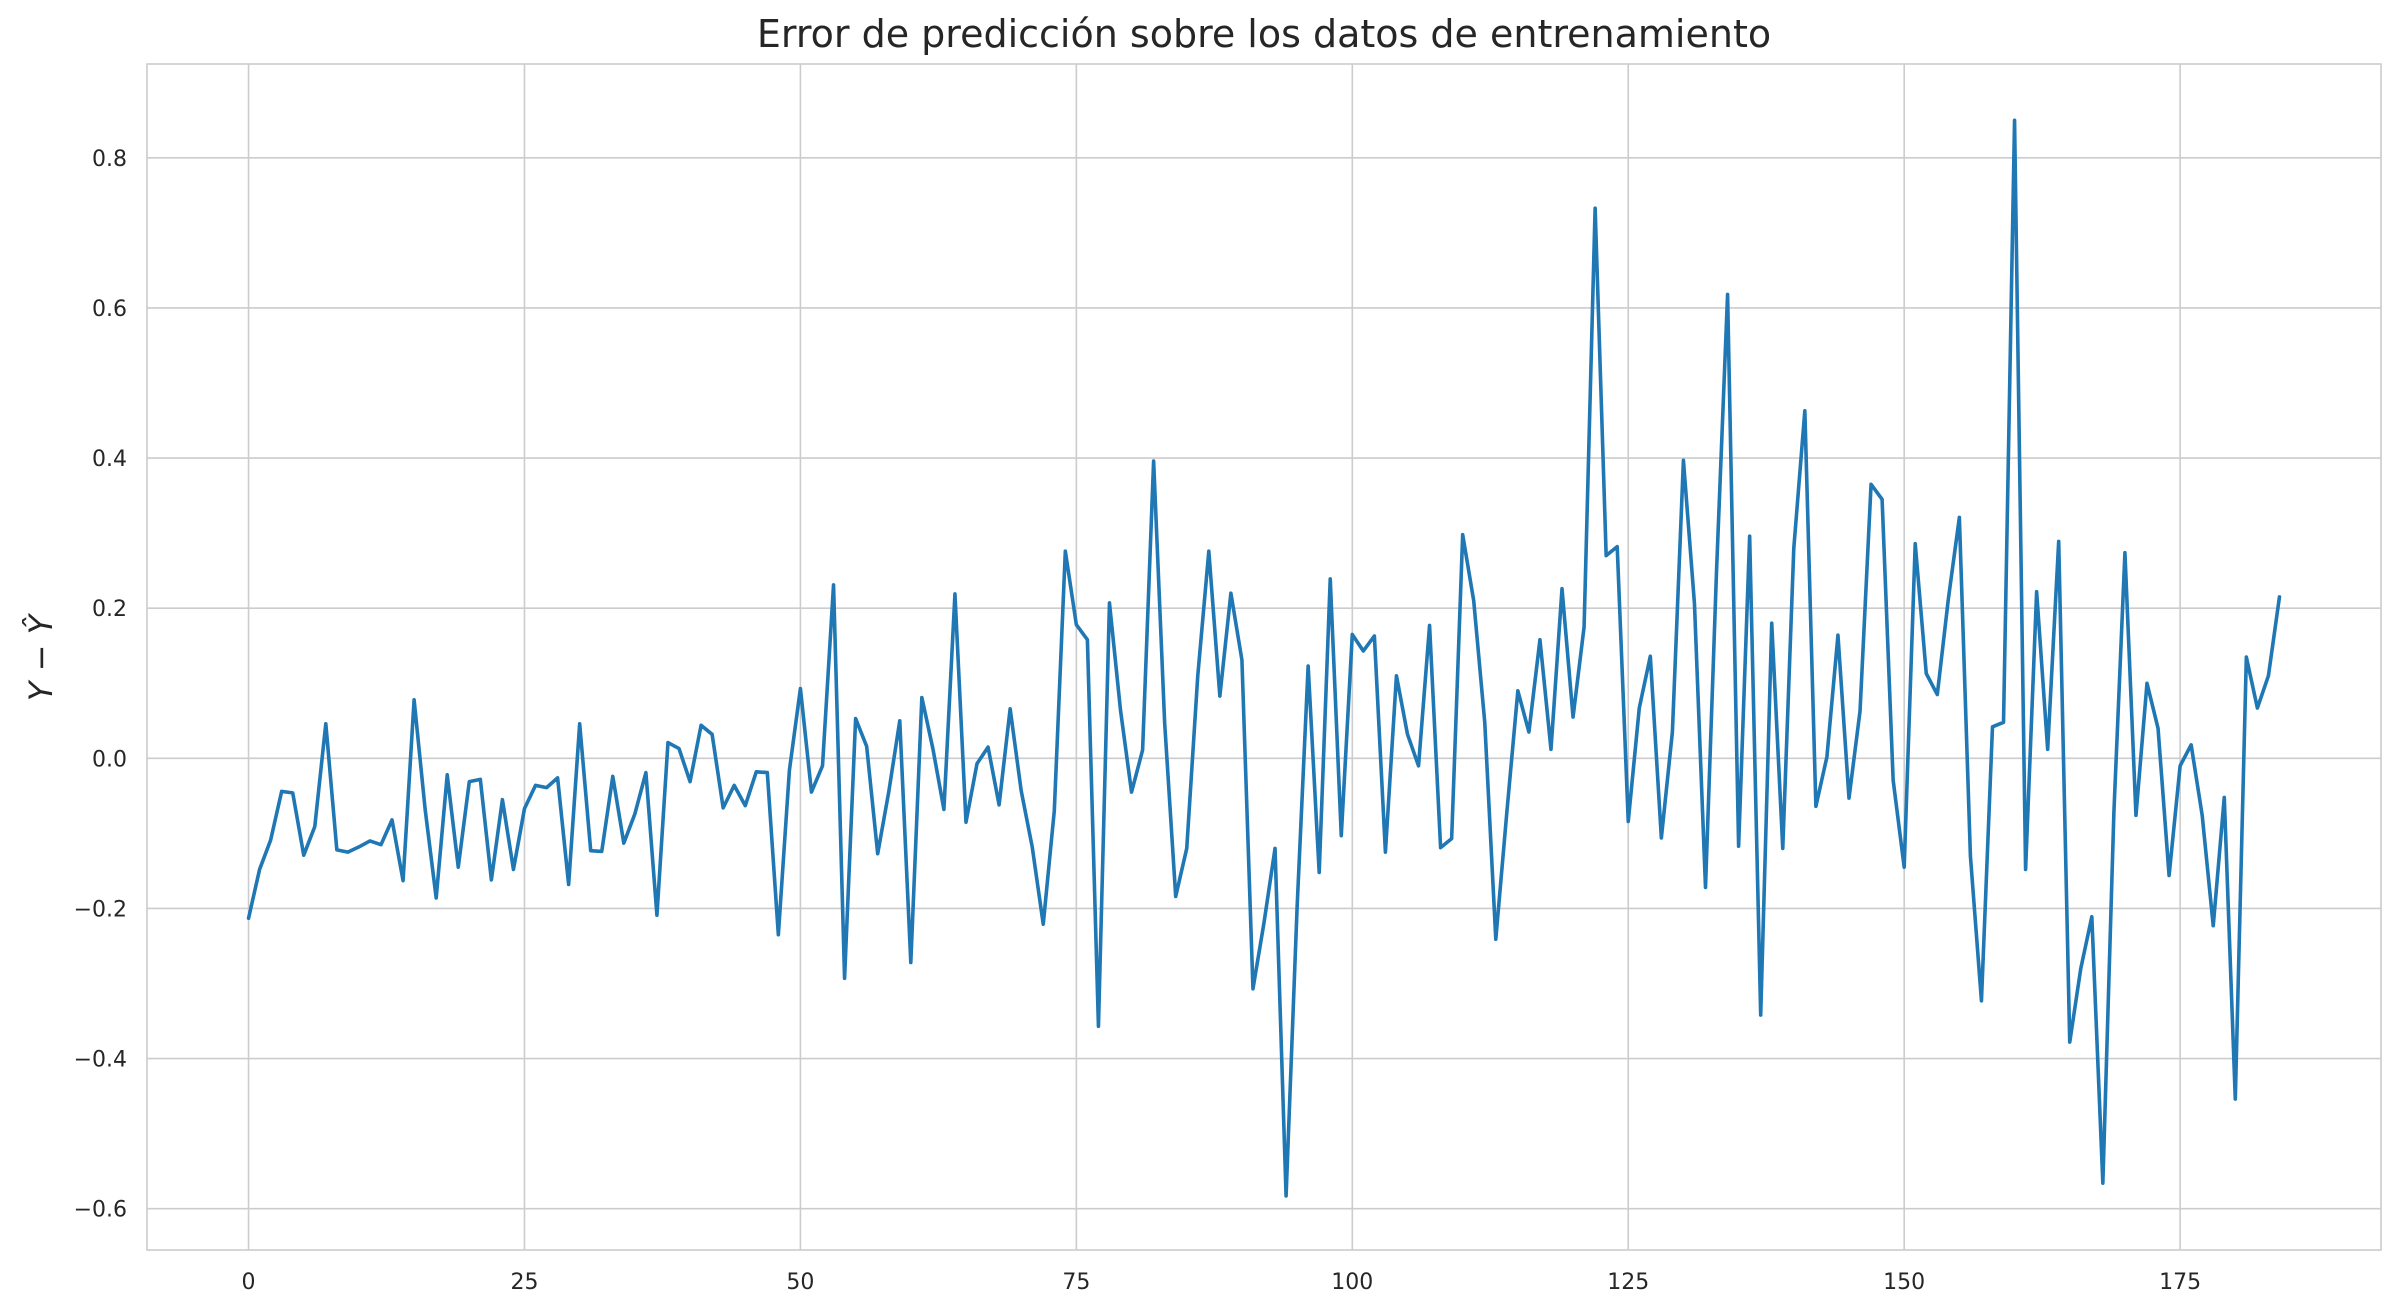 Image resolution: width=2396 pixels, height=1314 pixels. I want to click on x-tick-label: 0, so click(249, 1282).